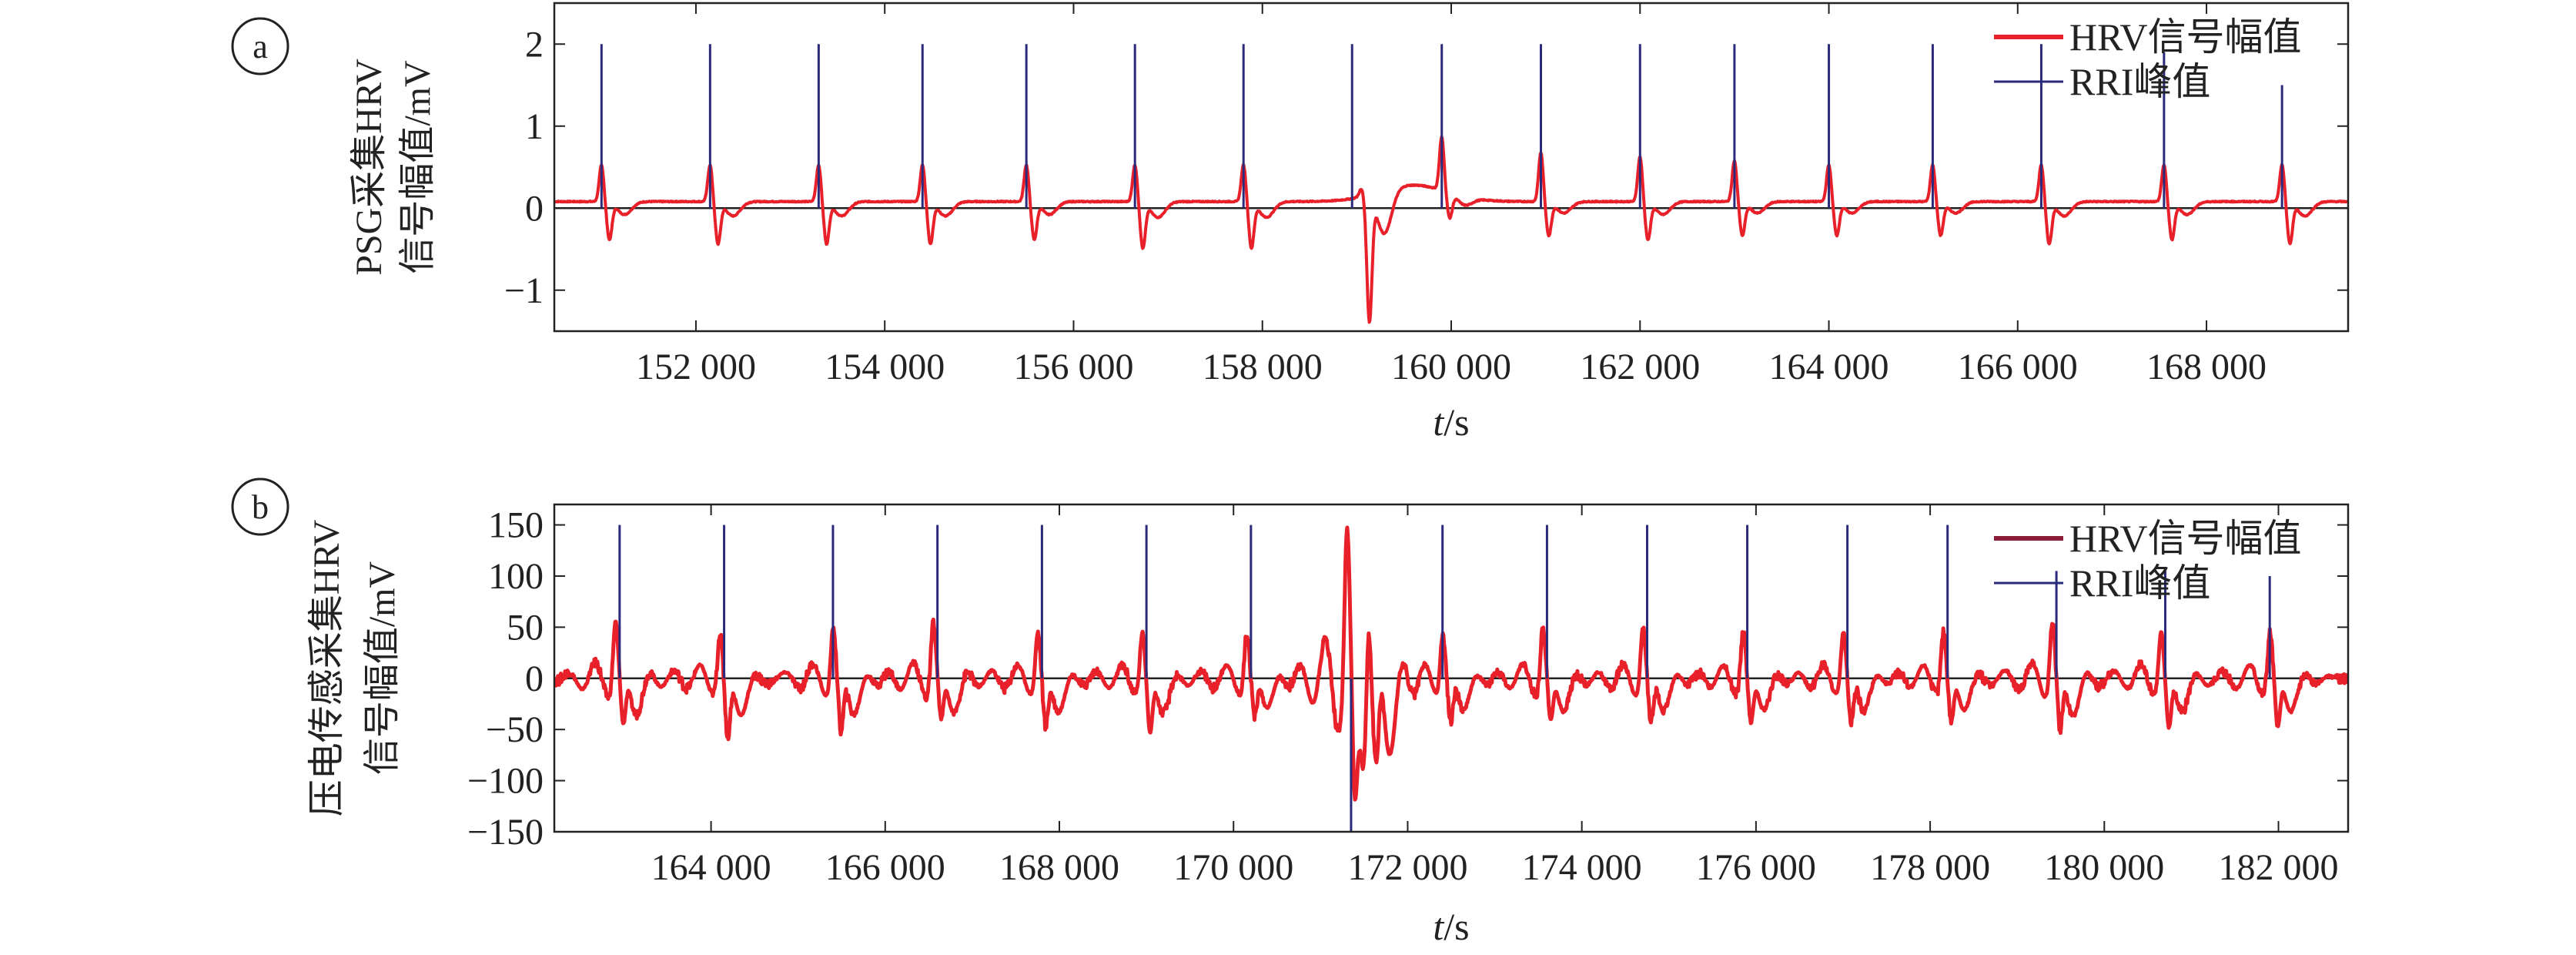  What do you see at coordinates (1451, 229) in the screenshot?
I see `hrv-series-line` at bounding box center [1451, 229].